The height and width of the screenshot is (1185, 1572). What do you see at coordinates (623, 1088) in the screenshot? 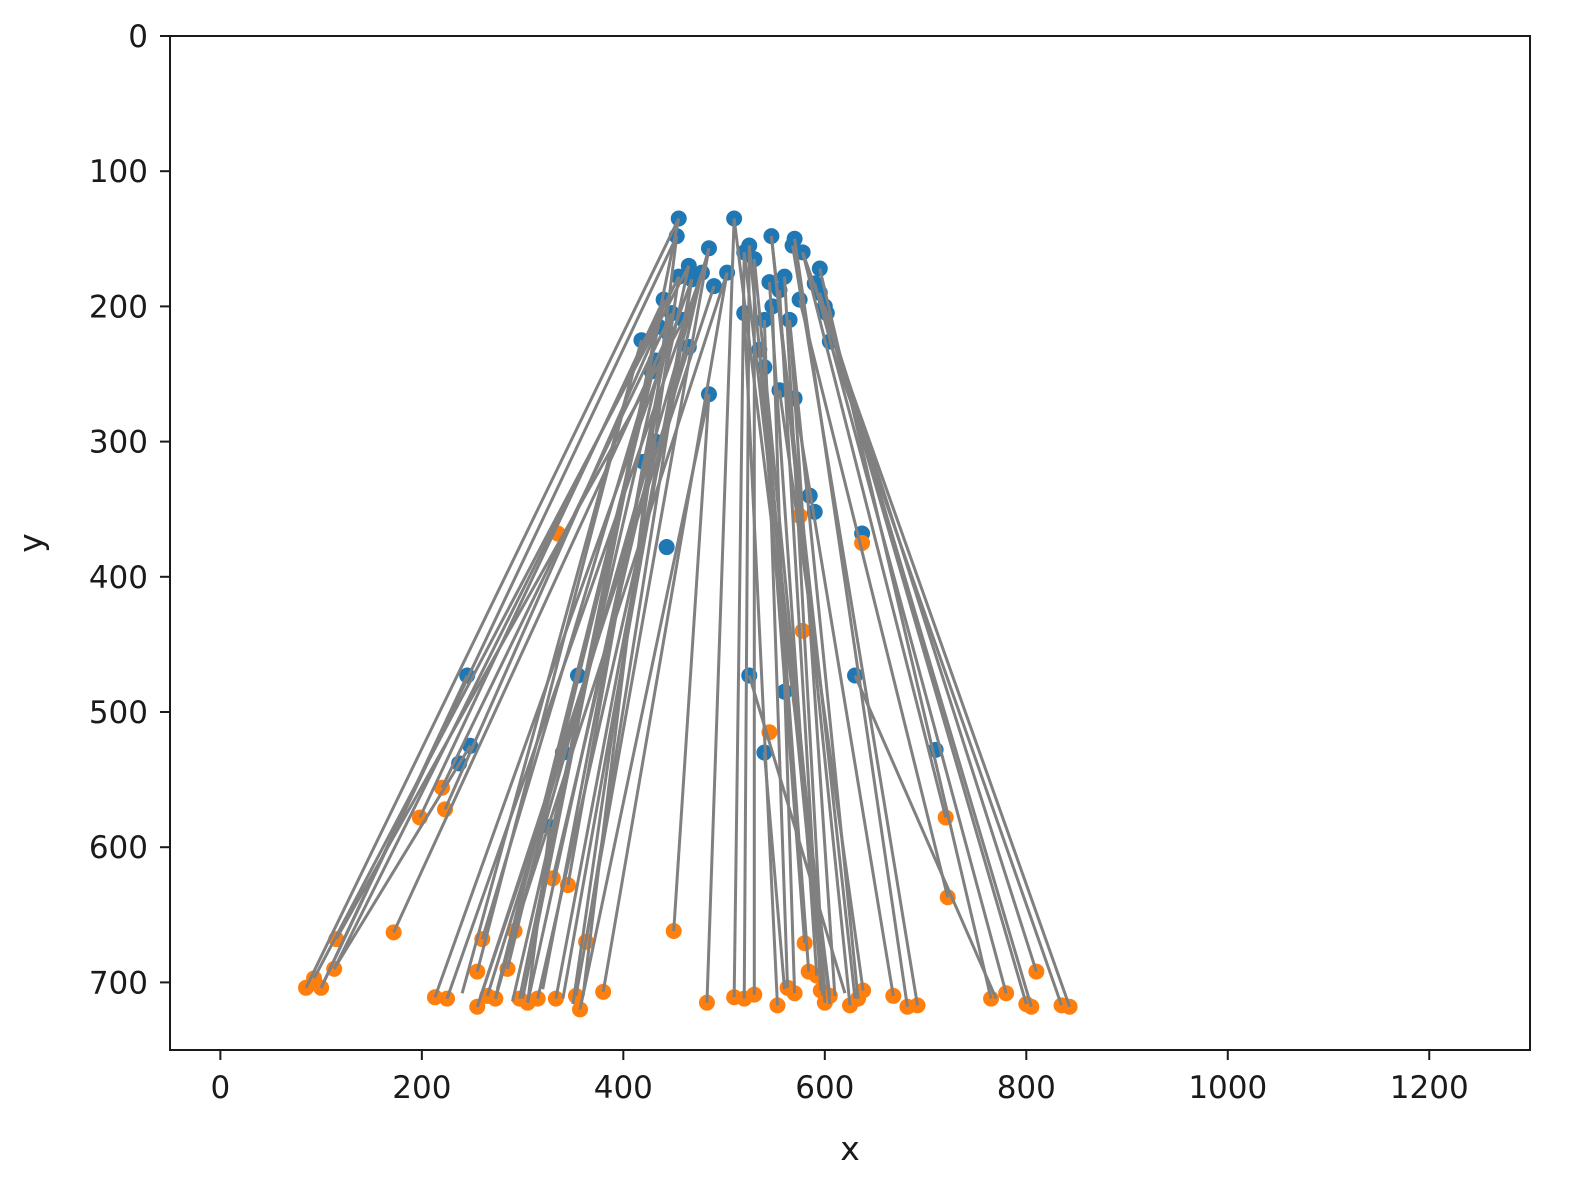
I see `x-tick-label: 400` at bounding box center [623, 1088].